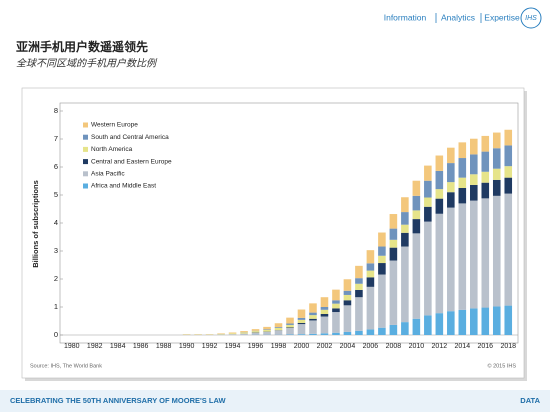 Image resolution: width=550 pixels, height=412 pixels. Describe the element at coordinates (56, 306) in the screenshot. I see `y-tick-label: 1` at that location.